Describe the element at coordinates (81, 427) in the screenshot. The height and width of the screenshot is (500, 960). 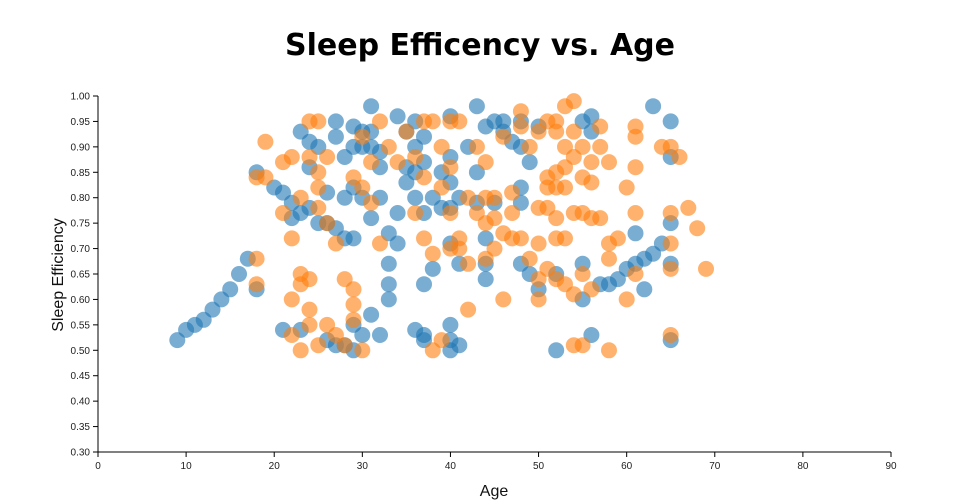
I see `y-tick-label: 0.35` at that location.